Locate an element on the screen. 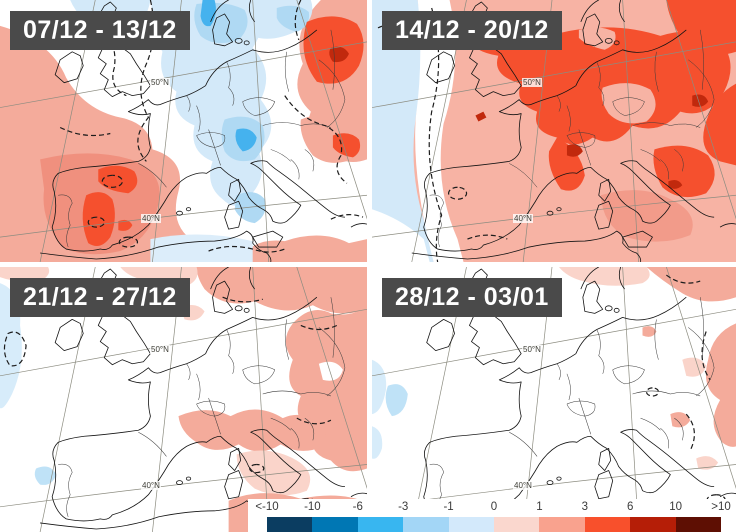 The image size is (736, 532). colorbar-tick: <-10 is located at coordinates (267, 507).